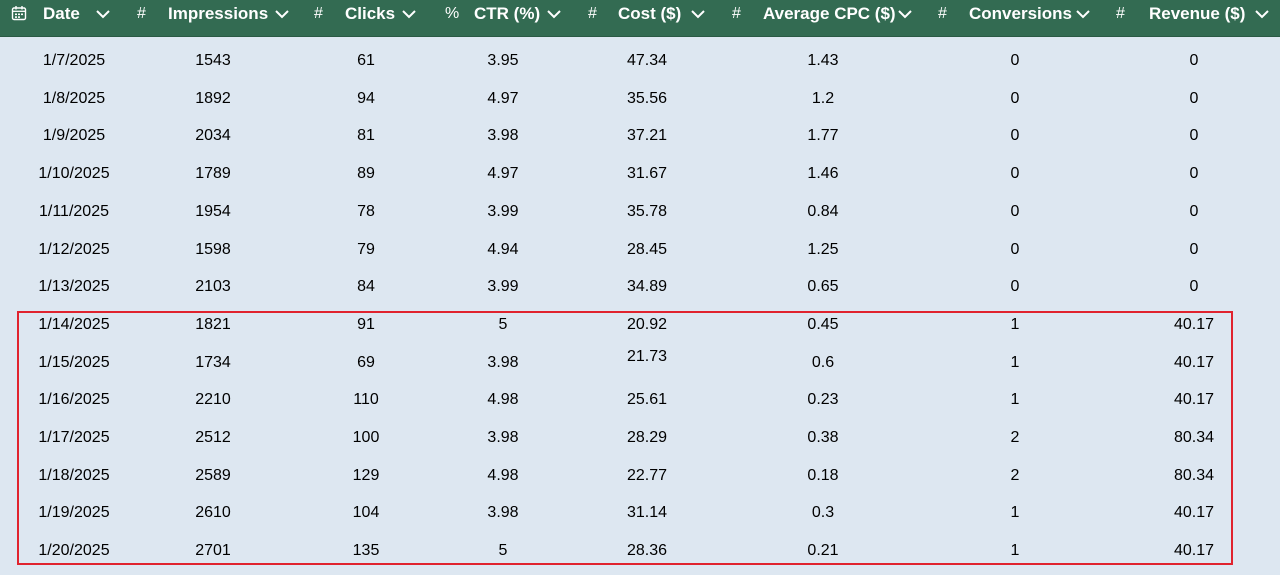 The width and height of the screenshot is (1280, 575). What do you see at coordinates (366, 362) in the screenshot?
I see `cell-clicks: 69` at bounding box center [366, 362].